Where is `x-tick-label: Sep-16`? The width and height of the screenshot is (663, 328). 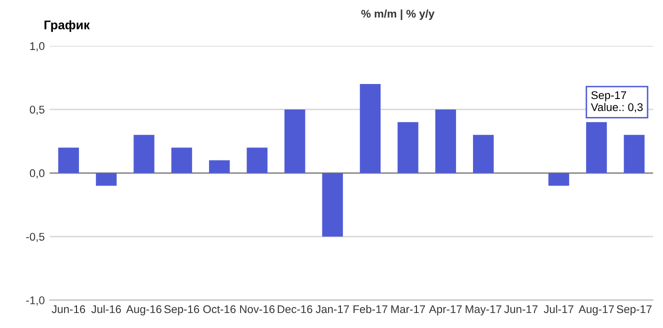 x-tick-label: Sep-16 is located at coordinates (182, 310).